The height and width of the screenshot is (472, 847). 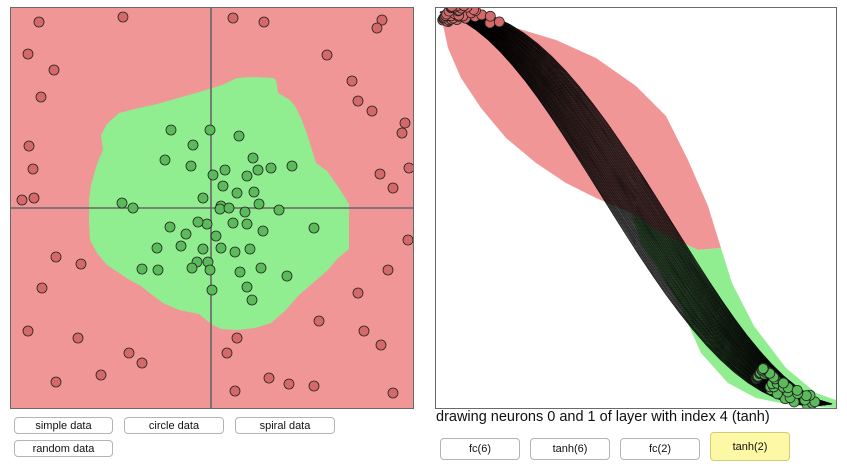 What do you see at coordinates (490, 16) in the screenshot?
I see `transformed-red-point` at bounding box center [490, 16].